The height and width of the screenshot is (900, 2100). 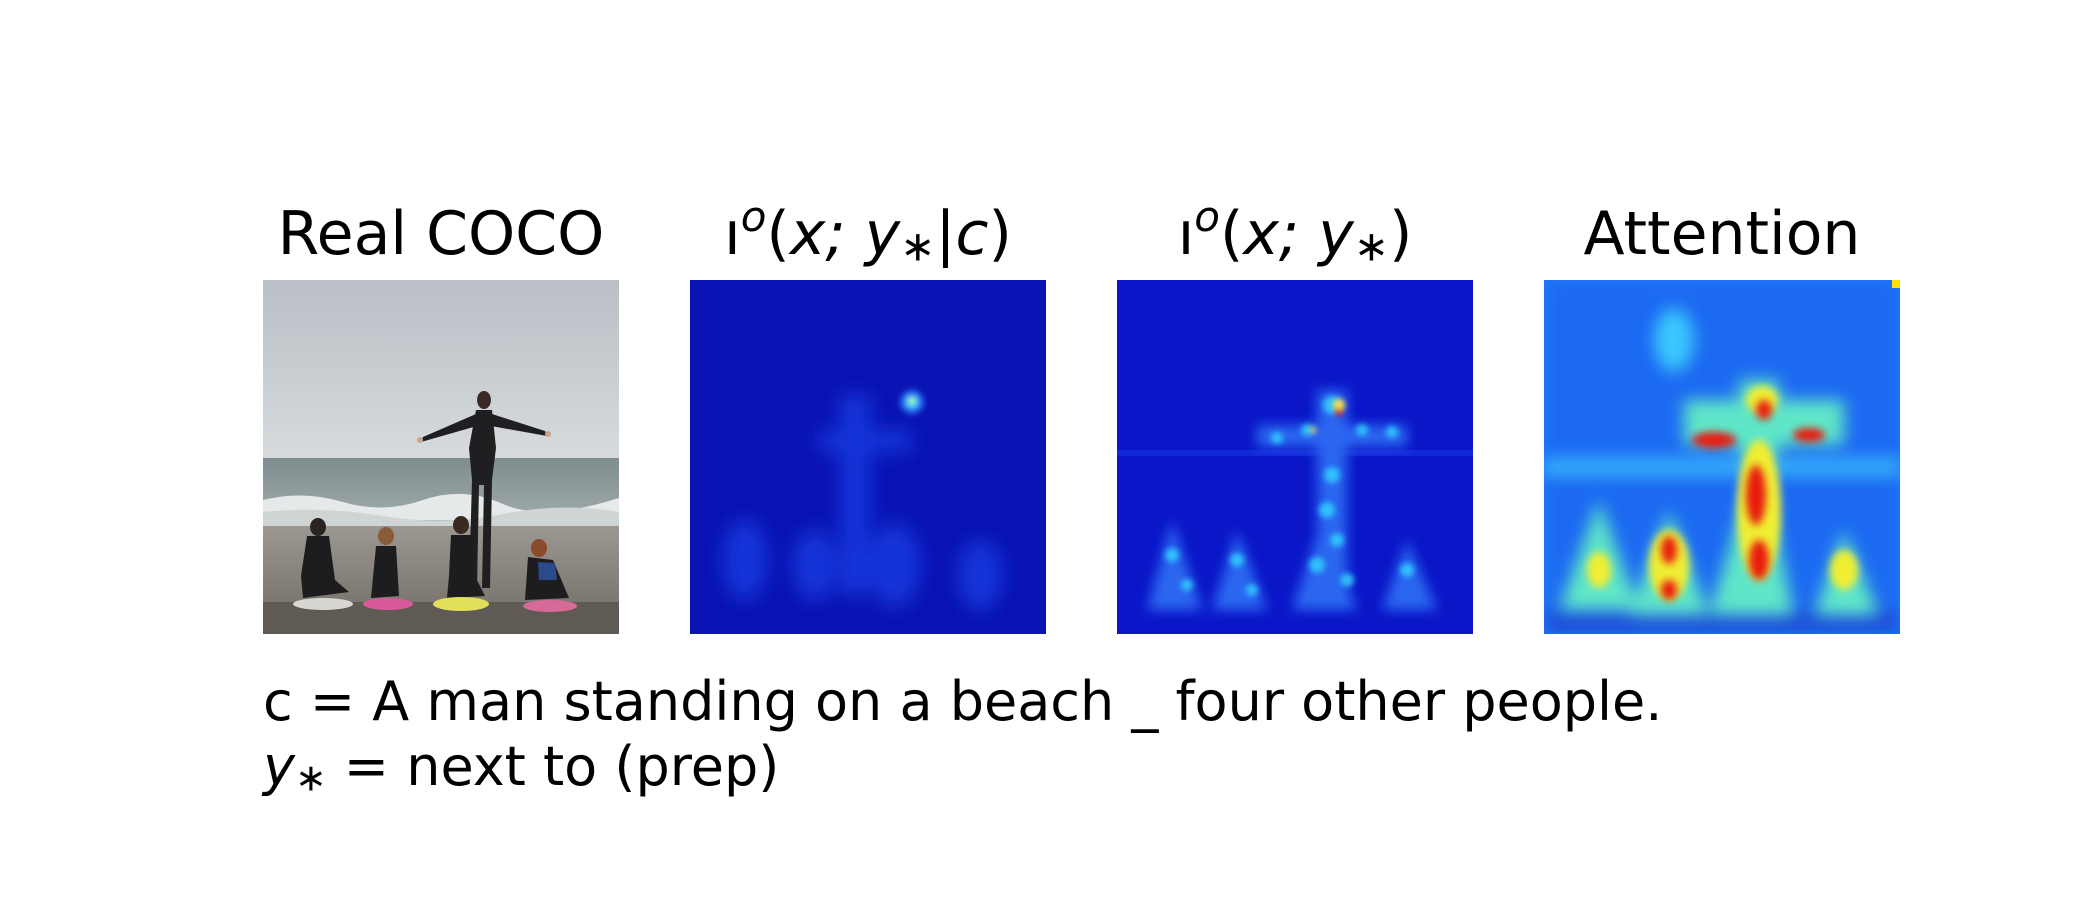 What do you see at coordinates (310, 777) in the screenshot?
I see `caption-target-star: ∗` at bounding box center [310, 777].